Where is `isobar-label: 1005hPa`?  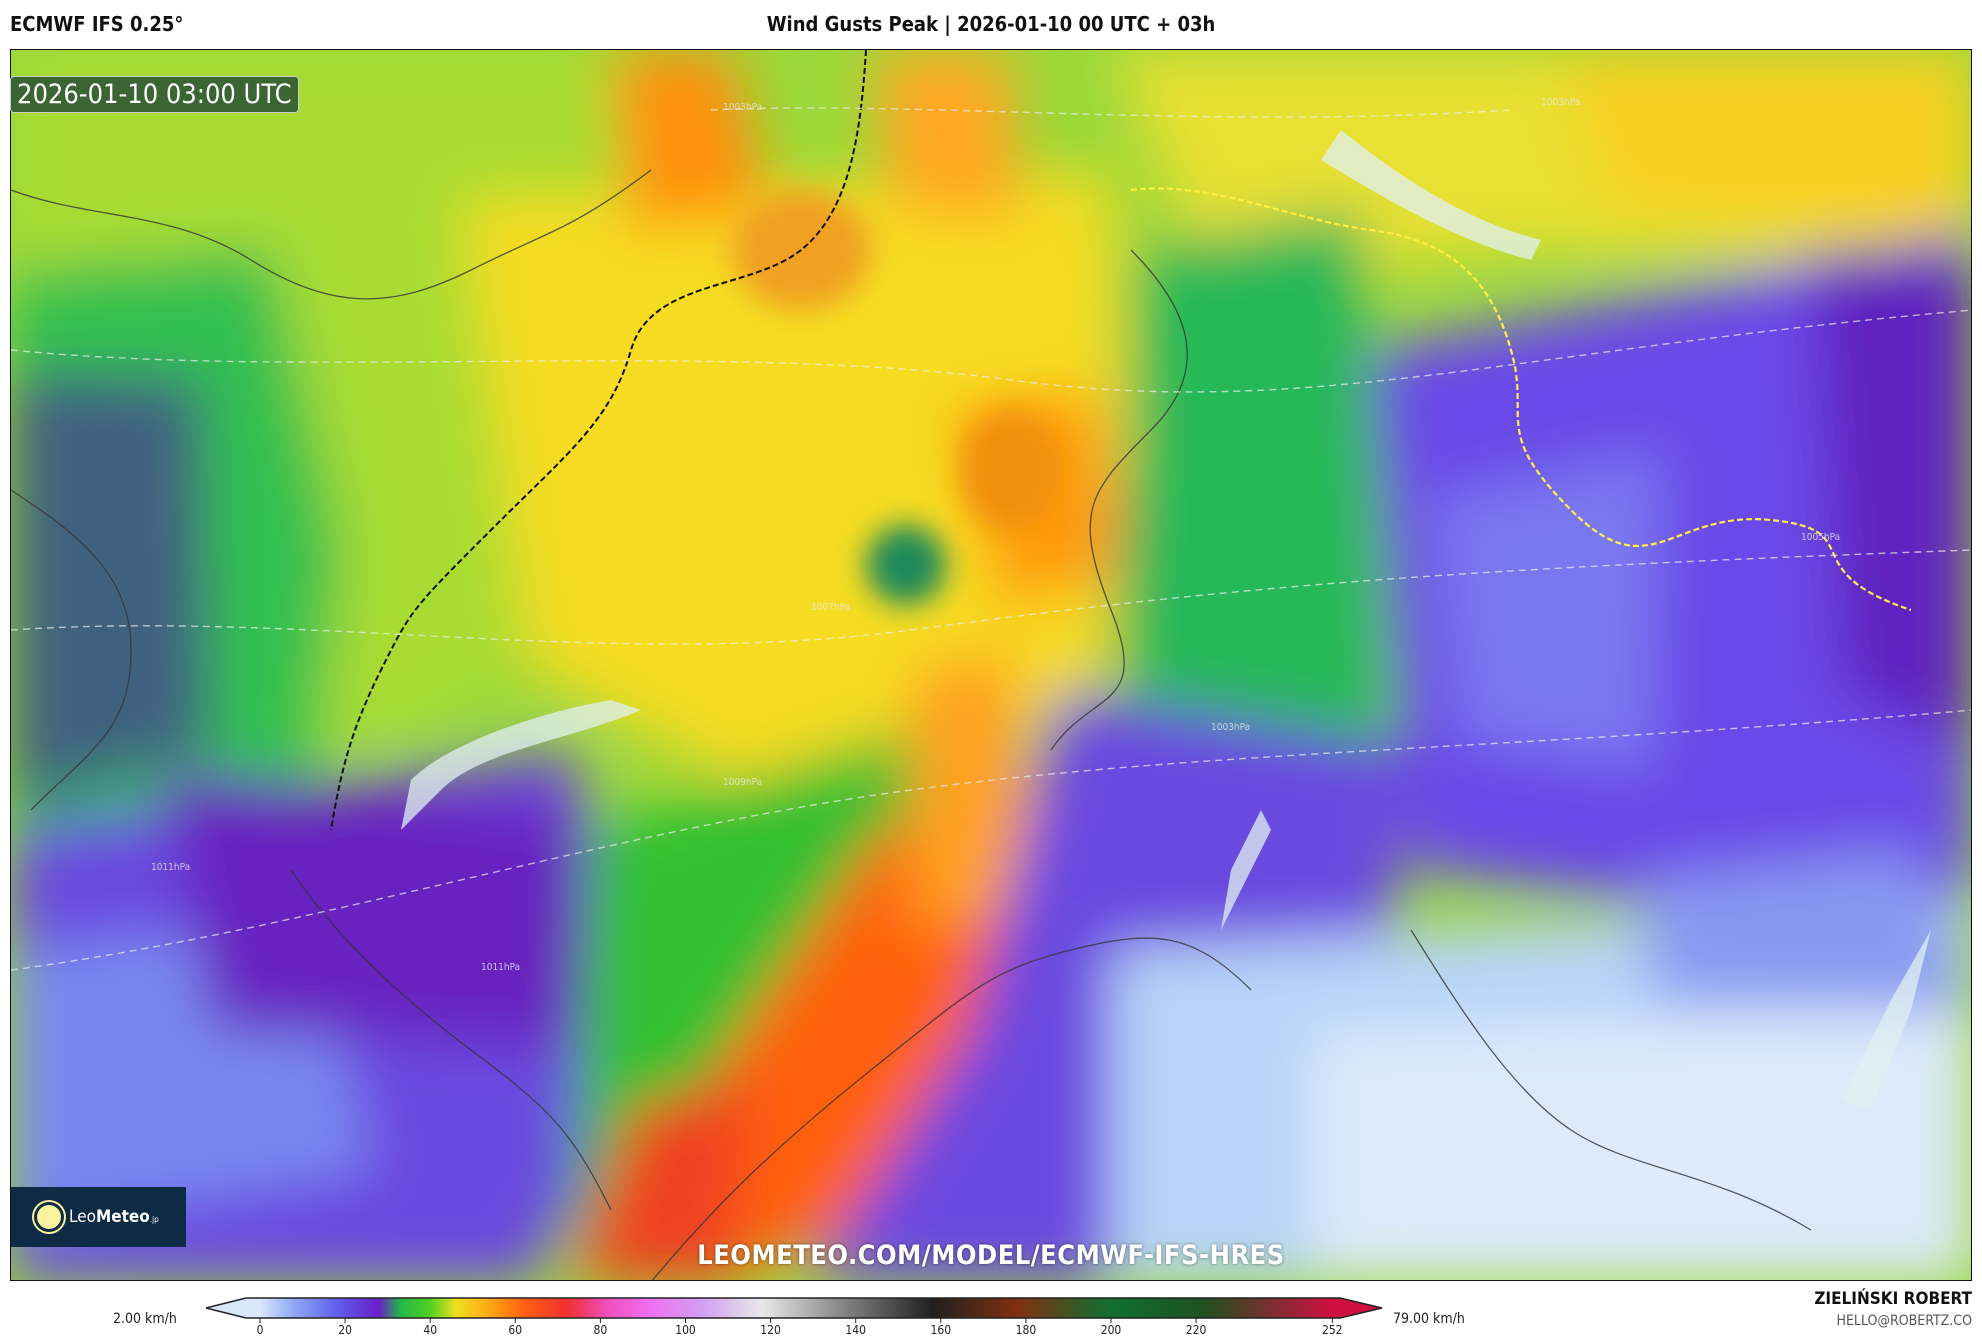 isobar-label: 1005hPa is located at coordinates (1820, 537).